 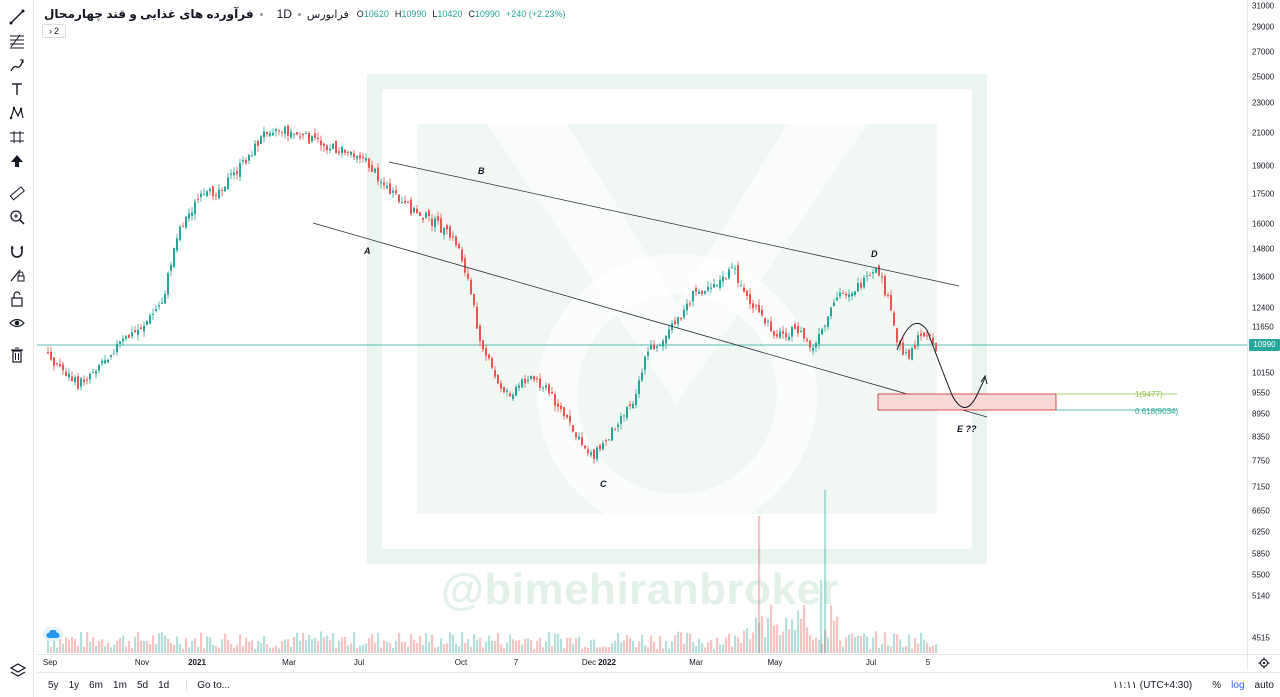 What do you see at coordinates (17, 41) in the screenshot?
I see `fib-icon` at bounding box center [17, 41].